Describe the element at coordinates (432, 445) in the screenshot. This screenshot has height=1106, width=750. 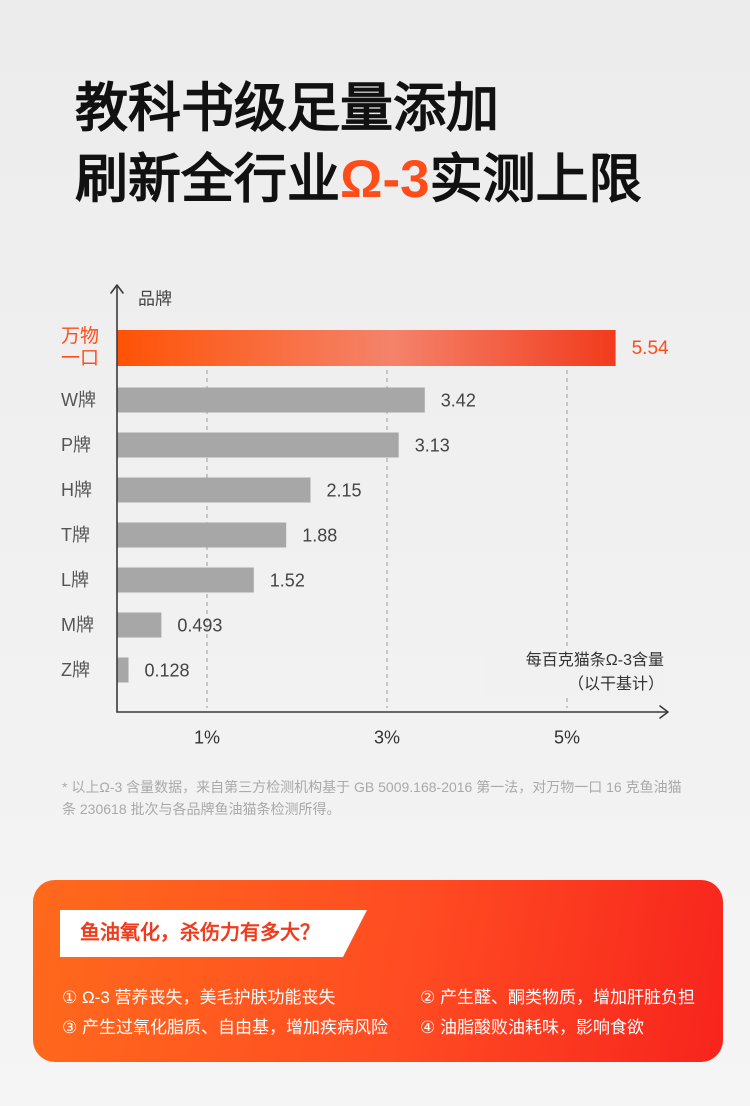
I see `value-label-p-brand: 3.13` at that location.